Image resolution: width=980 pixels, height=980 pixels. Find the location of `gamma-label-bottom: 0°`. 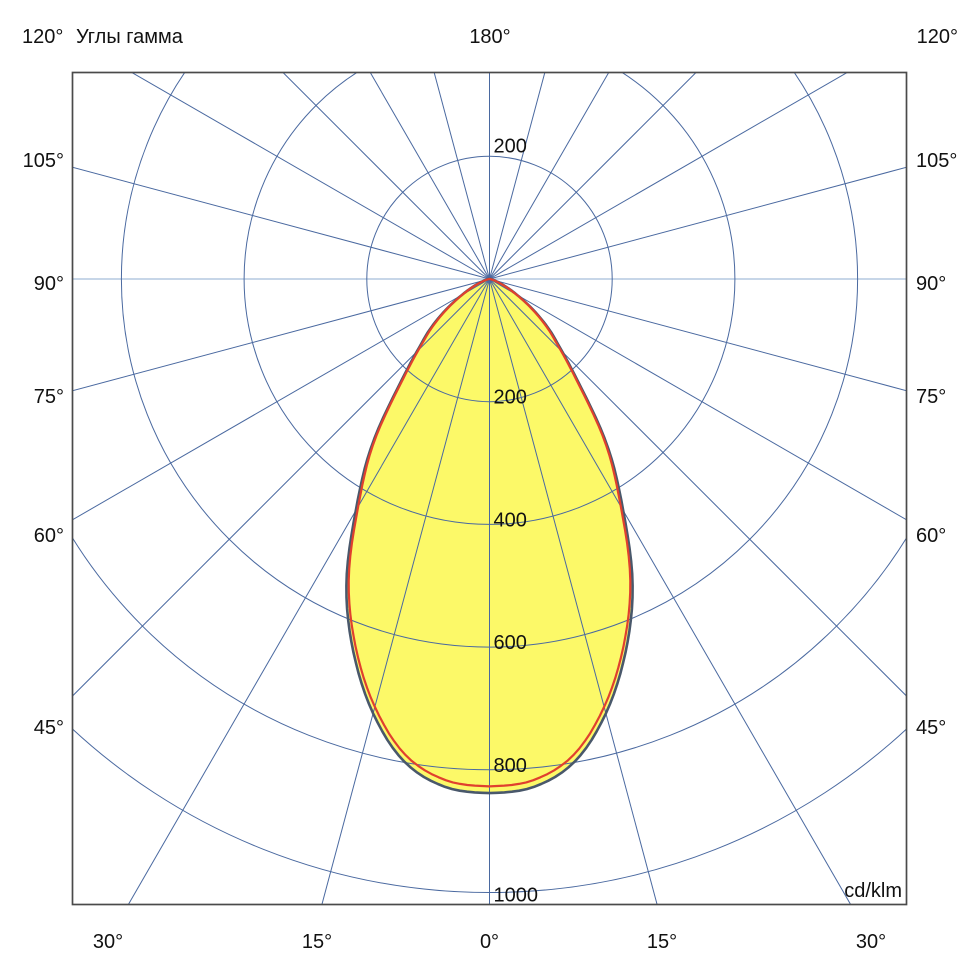

gamma-label-bottom: 0° is located at coordinates (489, 942).